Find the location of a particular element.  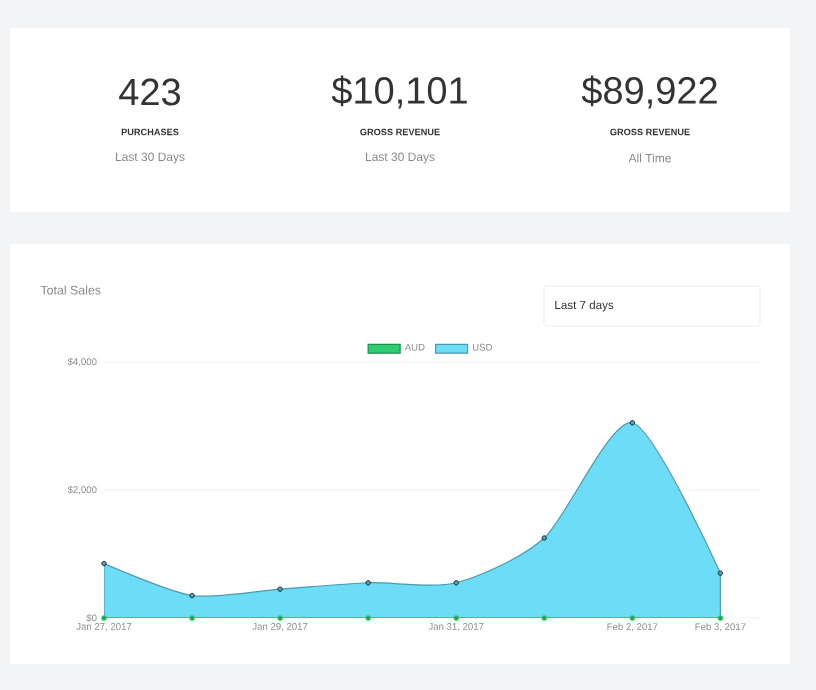

text: $89,922 is located at coordinates (649, 92).